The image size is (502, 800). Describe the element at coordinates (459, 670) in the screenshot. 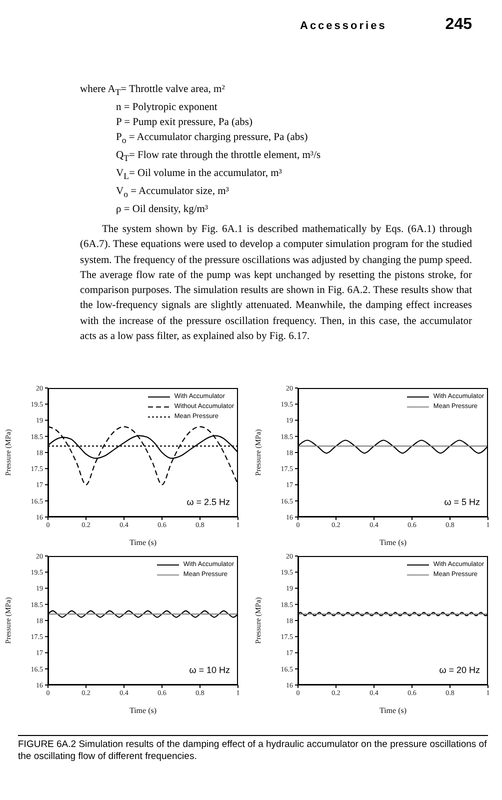

I see `annotation: ω = 20 Hz` at that location.